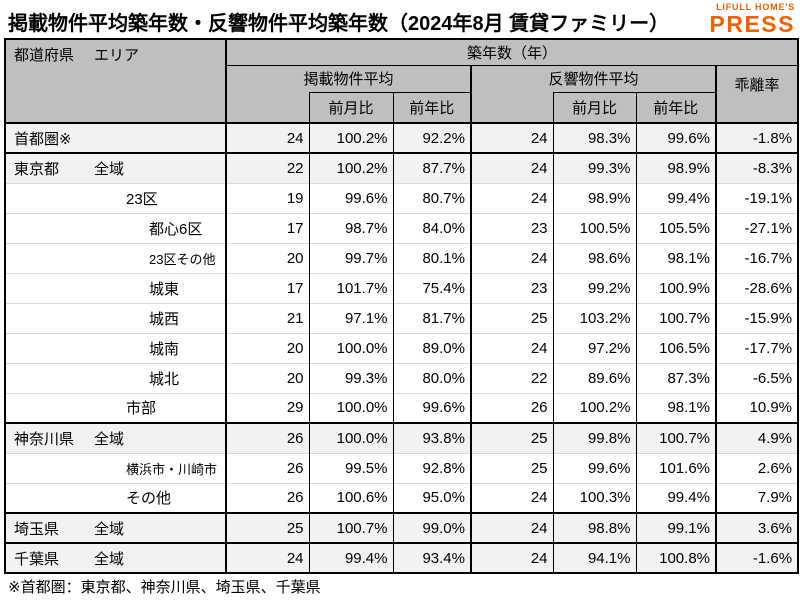 The height and width of the screenshot is (600, 800). Describe the element at coordinates (37, 559) in the screenshot. I see `prefecture-label: 千葉県` at that location.